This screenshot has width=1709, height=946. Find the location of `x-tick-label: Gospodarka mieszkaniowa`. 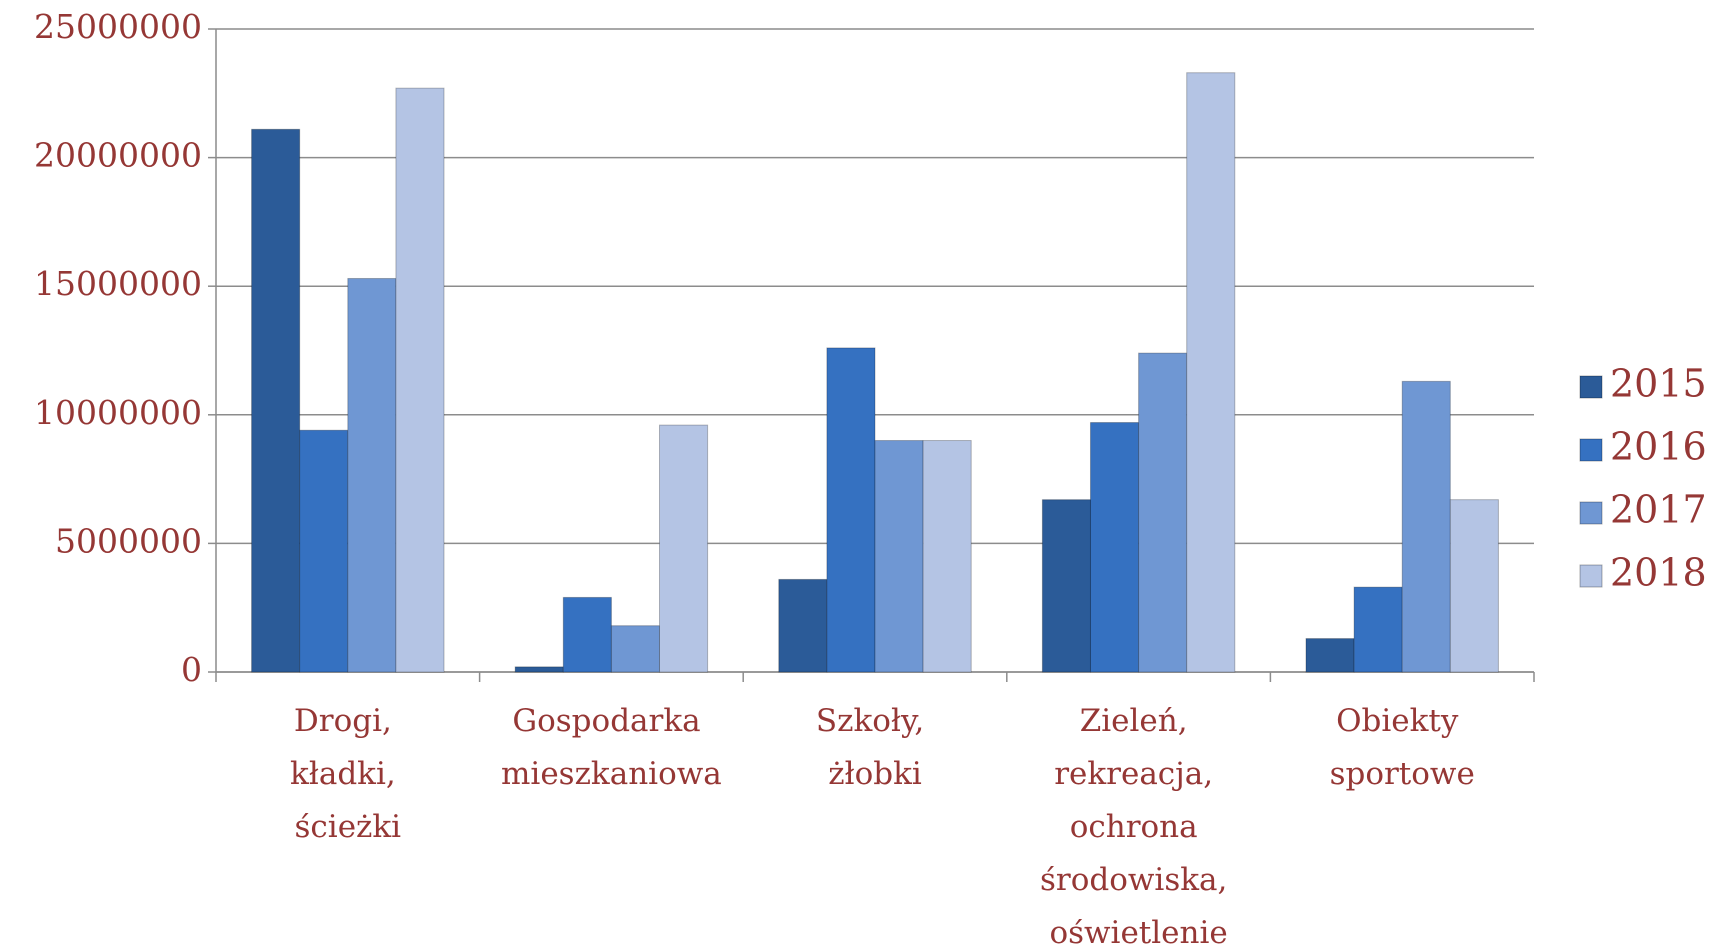

x-tick-label: Gospodarka mieszkaniowa is located at coordinates (611, 747).